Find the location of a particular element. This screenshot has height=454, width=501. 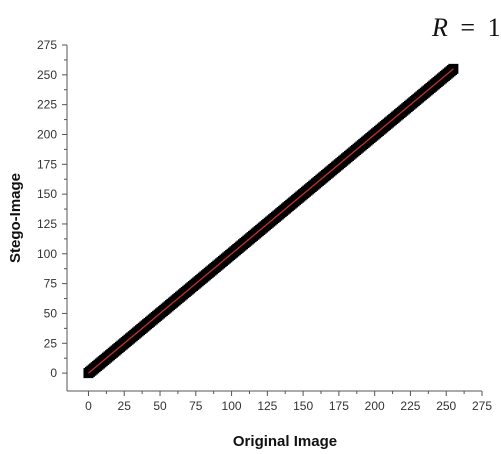

x-tick-label: 50 is located at coordinates (160, 406).